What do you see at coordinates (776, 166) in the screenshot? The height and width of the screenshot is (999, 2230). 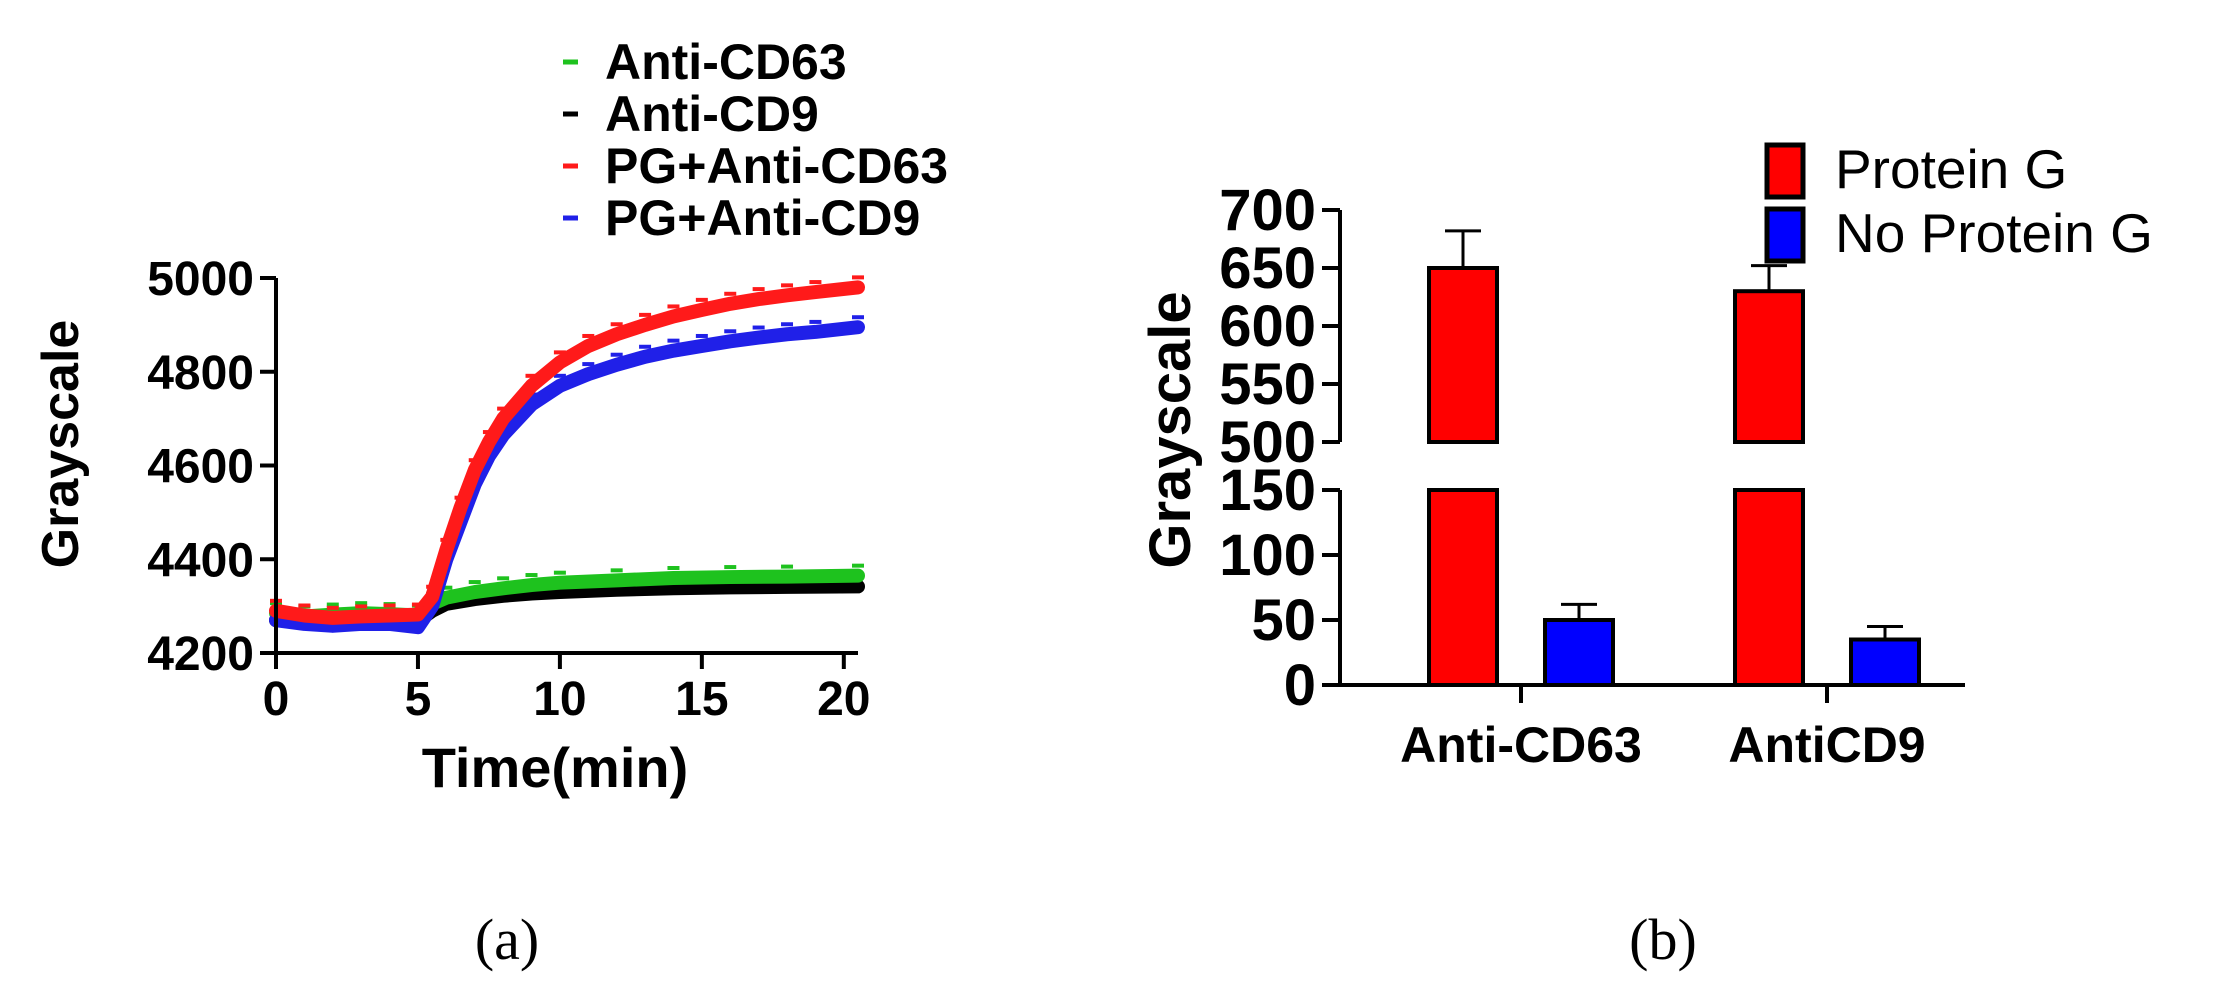 I see `legend-label-pg-anti-cd63: PG+Anti-CD63` at bounding box center [776, 166].